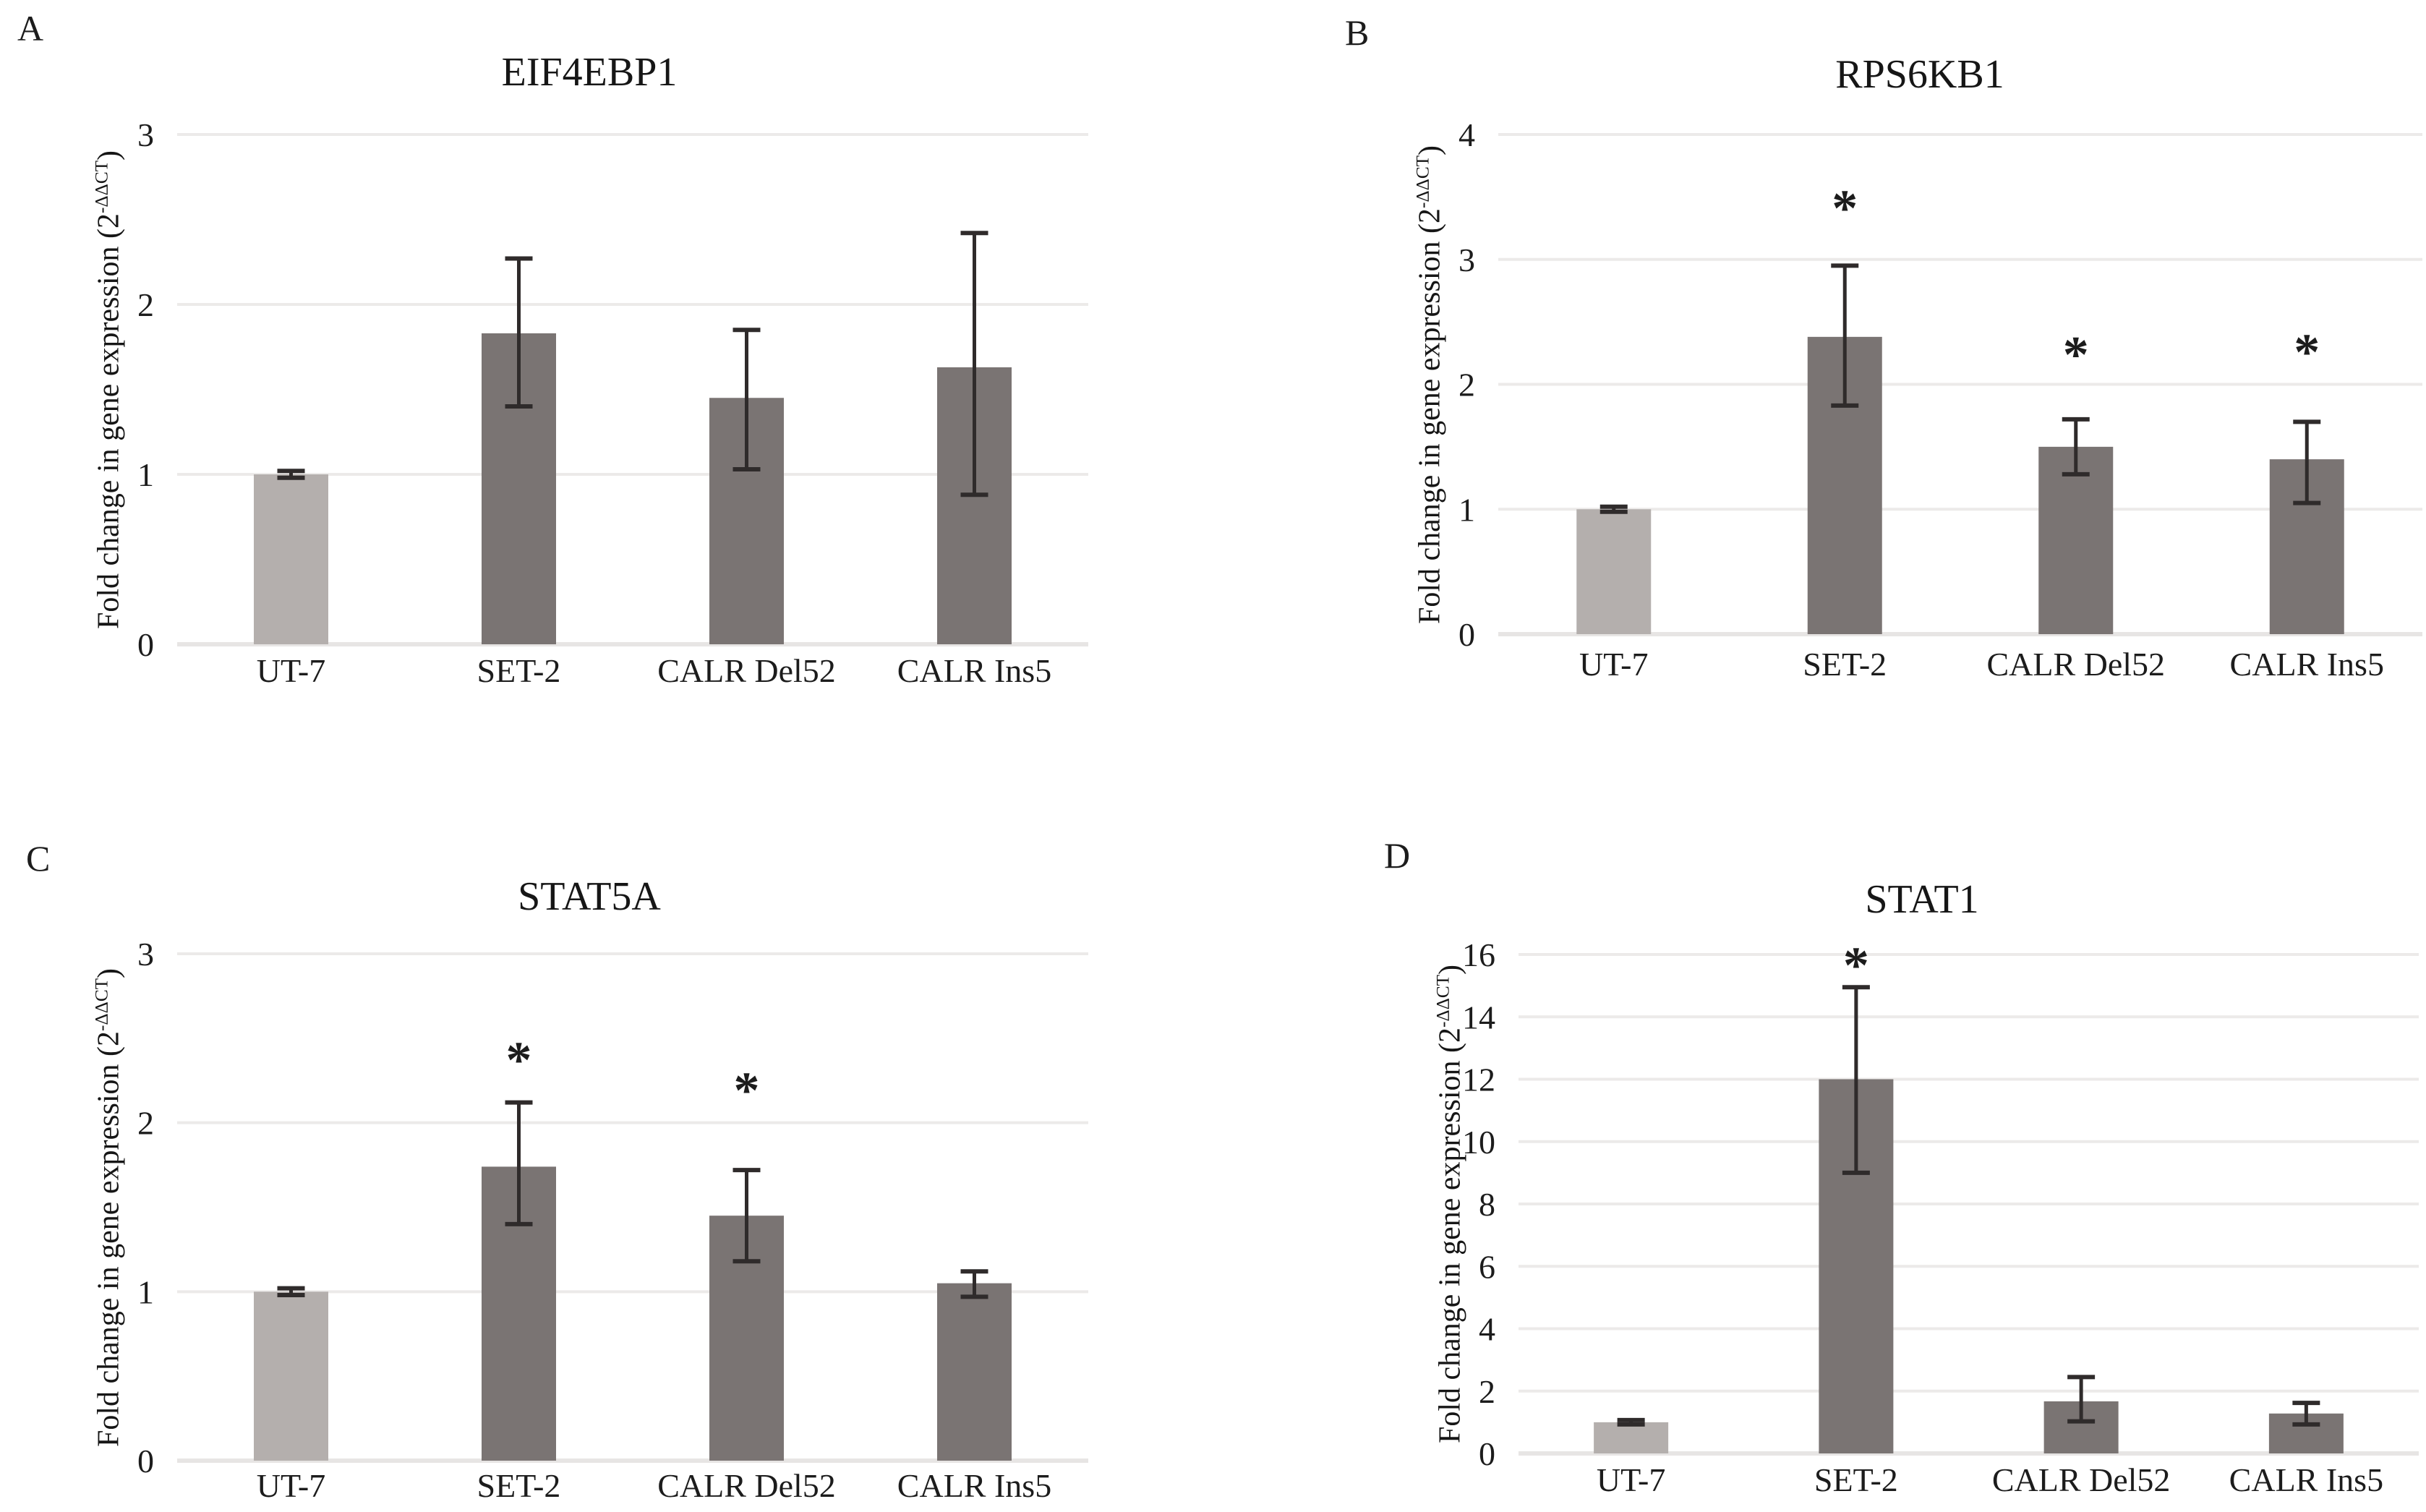  I want to click on panel-letter-a: A, so click(30, 28).